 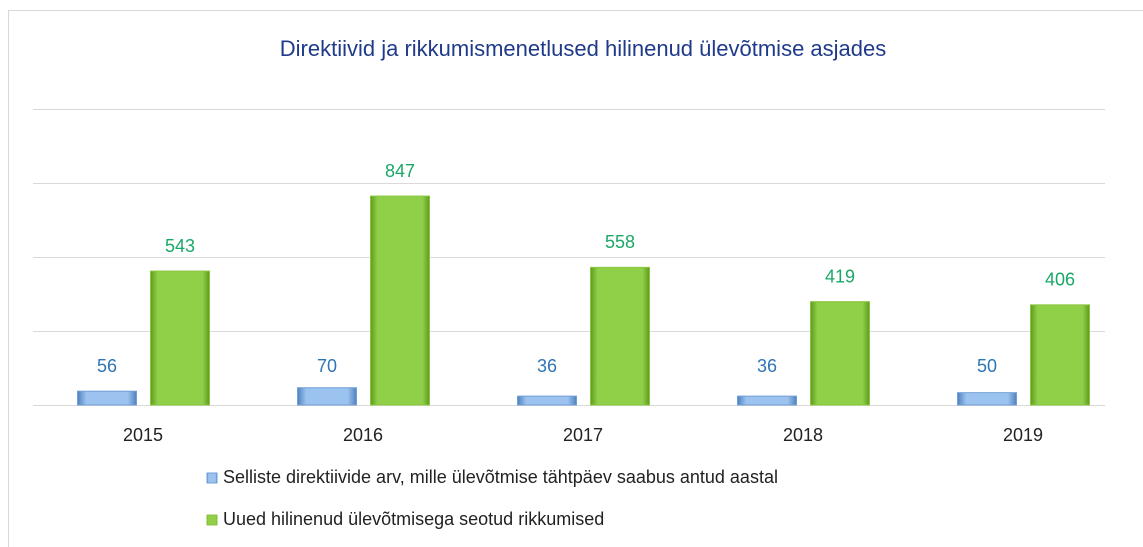 What do you see at coordinates (143, 435) in the screenshot?
I see `x-tick-label: 2015` at bounding box center [143, 435].